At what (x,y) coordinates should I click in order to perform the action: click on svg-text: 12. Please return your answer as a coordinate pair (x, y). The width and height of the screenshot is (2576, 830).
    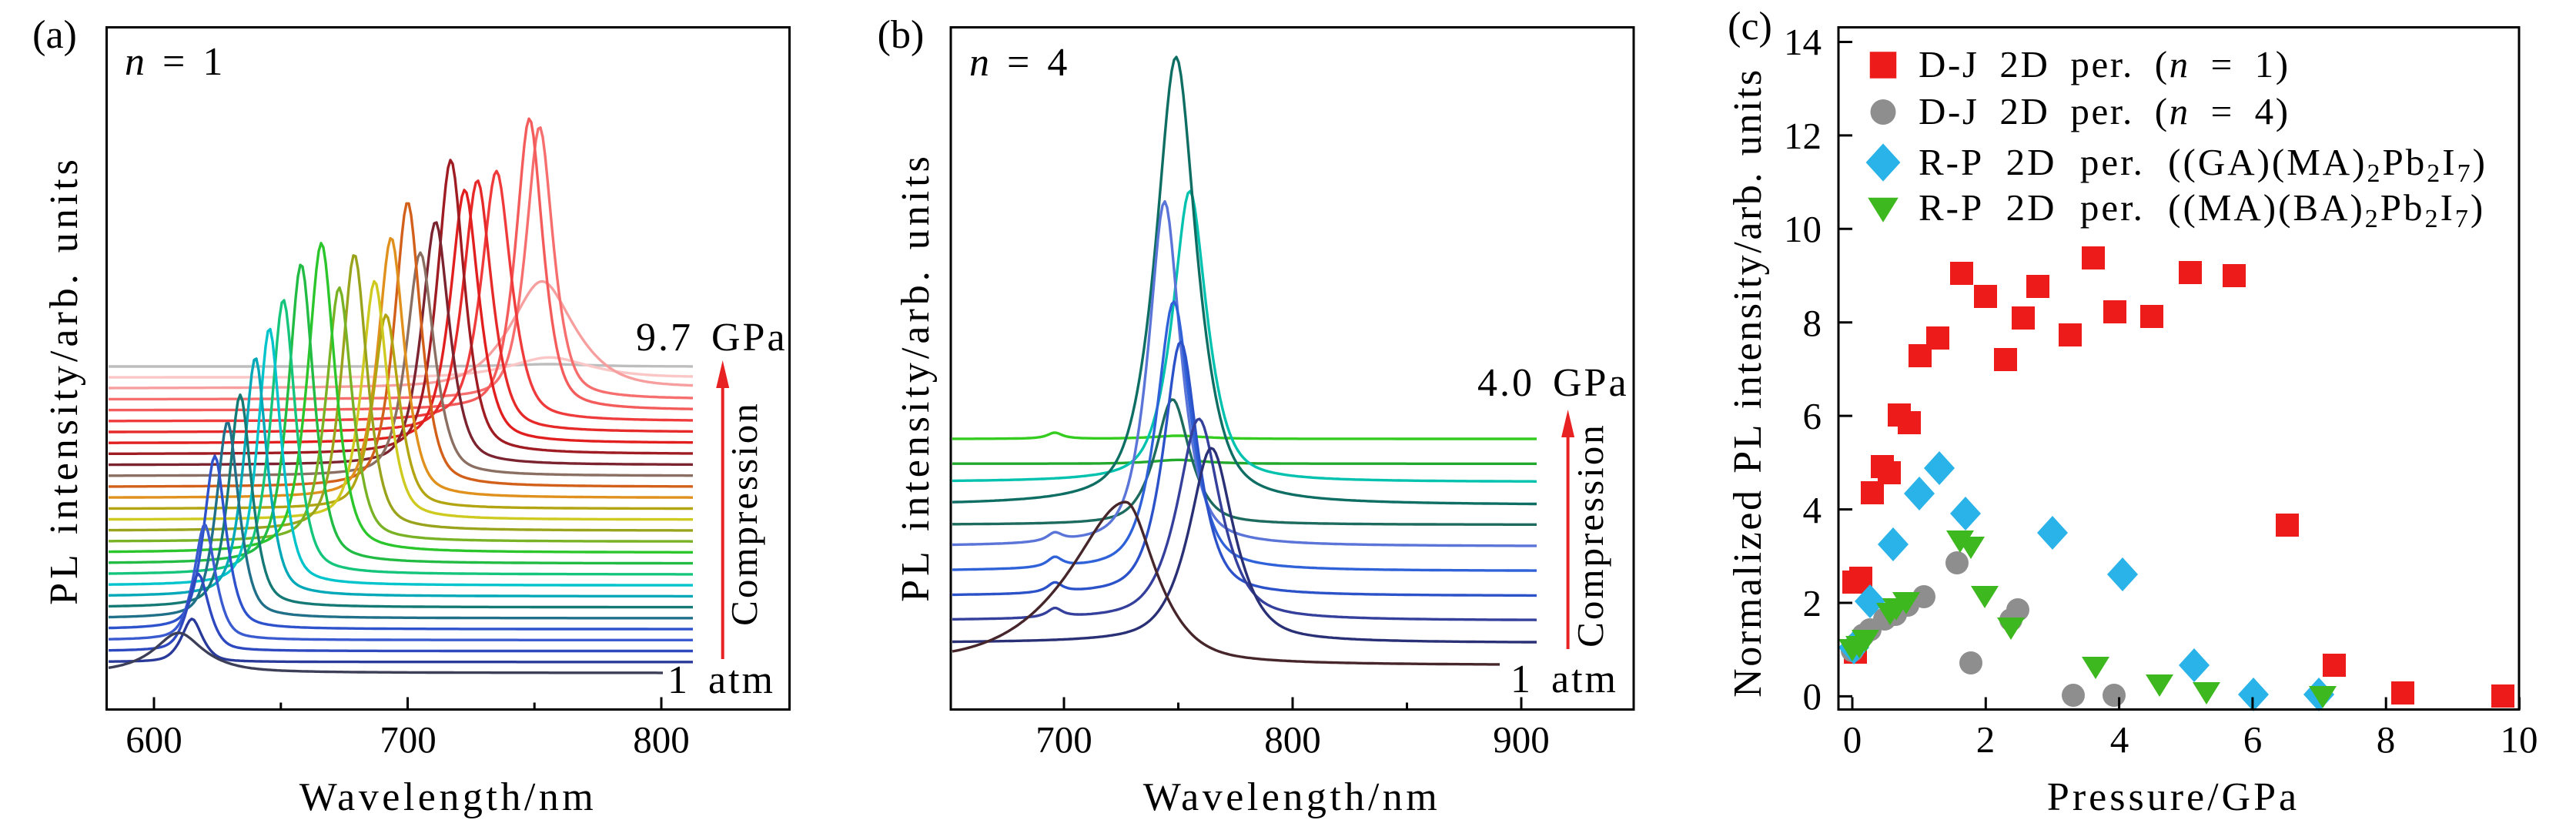
    Looking at the image, I should click on (1803, 136).